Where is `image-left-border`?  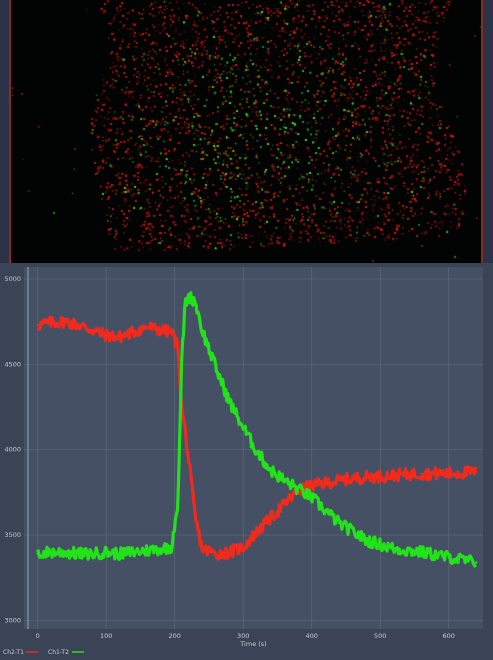 image-left-border is located at coordinates (10, 131).